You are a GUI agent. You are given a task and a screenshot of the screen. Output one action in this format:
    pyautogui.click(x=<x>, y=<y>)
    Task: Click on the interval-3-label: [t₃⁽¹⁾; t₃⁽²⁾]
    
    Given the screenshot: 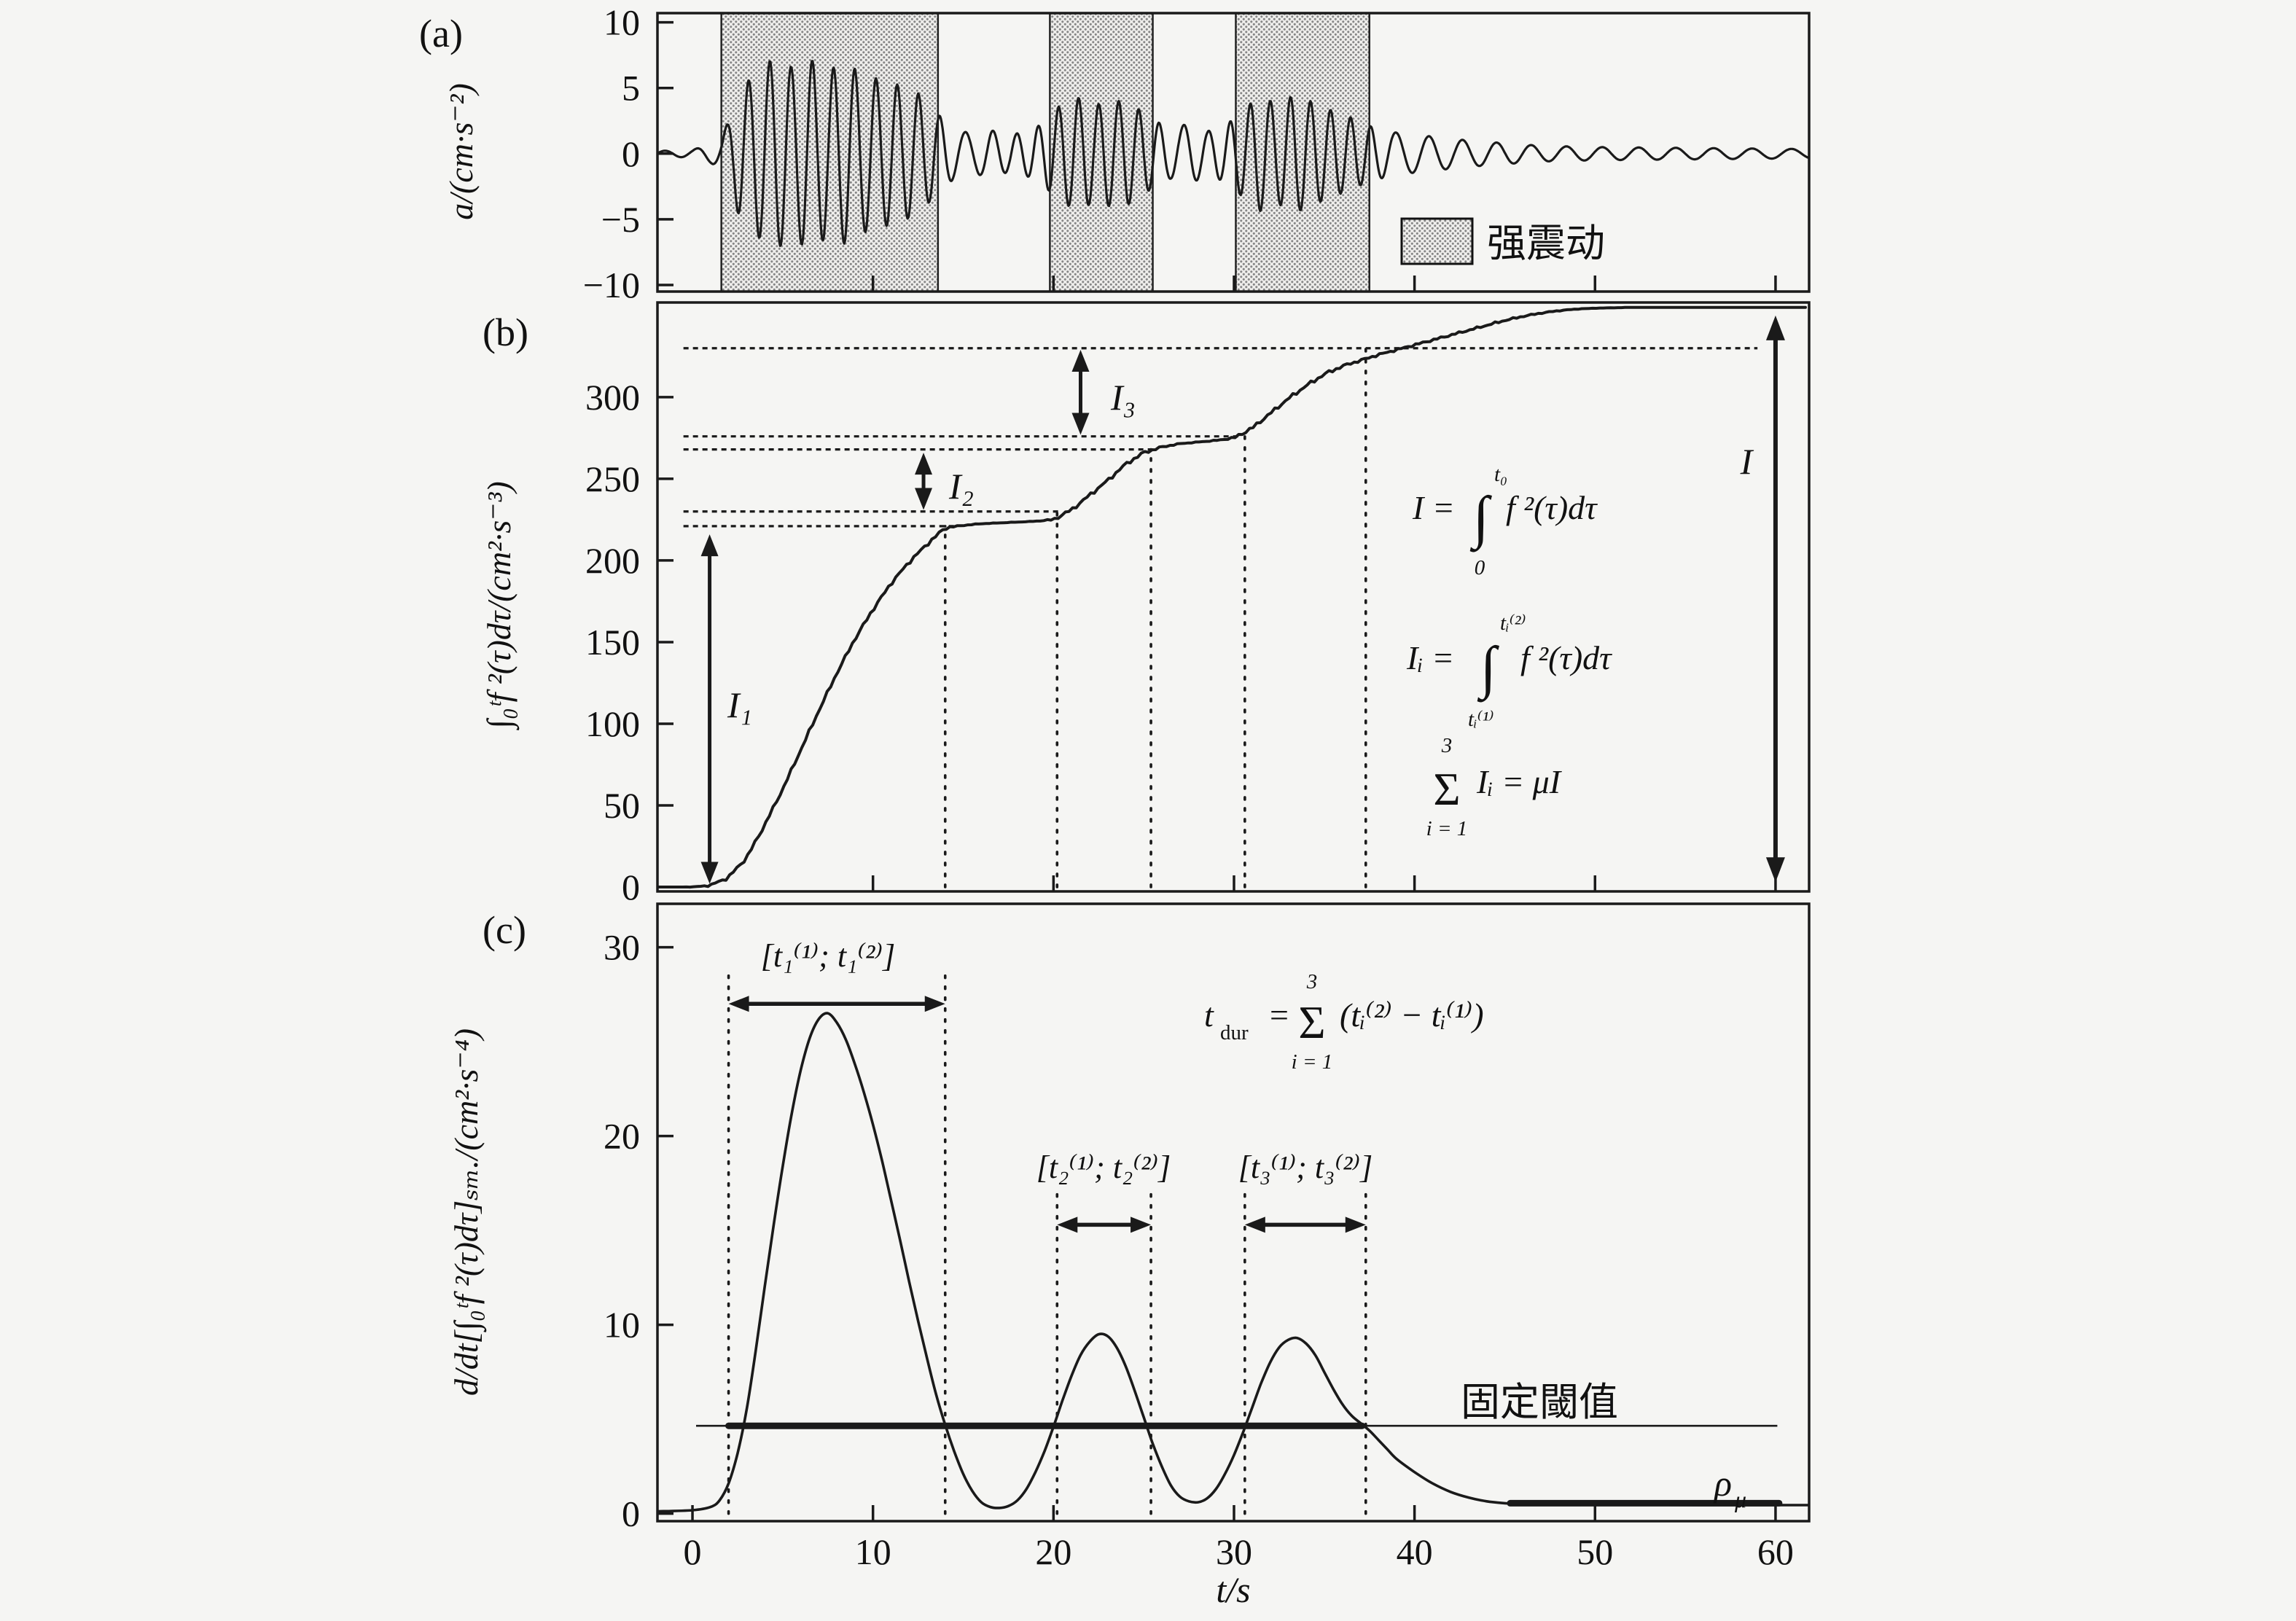 What is the action you would take?
    pyautogui.click(x=1305, y=1167)
    